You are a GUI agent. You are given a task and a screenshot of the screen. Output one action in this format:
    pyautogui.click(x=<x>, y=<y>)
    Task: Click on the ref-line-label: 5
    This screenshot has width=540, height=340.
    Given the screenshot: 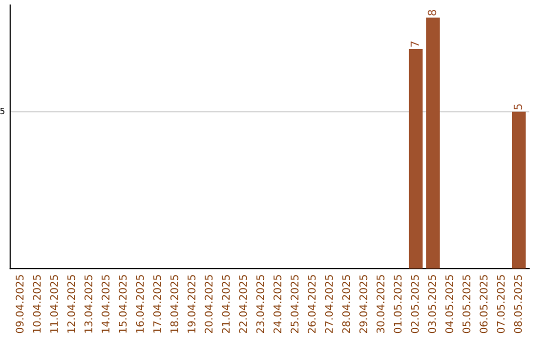 What is the action you would take?
    pyautogui.click(x=2, y=111)
    